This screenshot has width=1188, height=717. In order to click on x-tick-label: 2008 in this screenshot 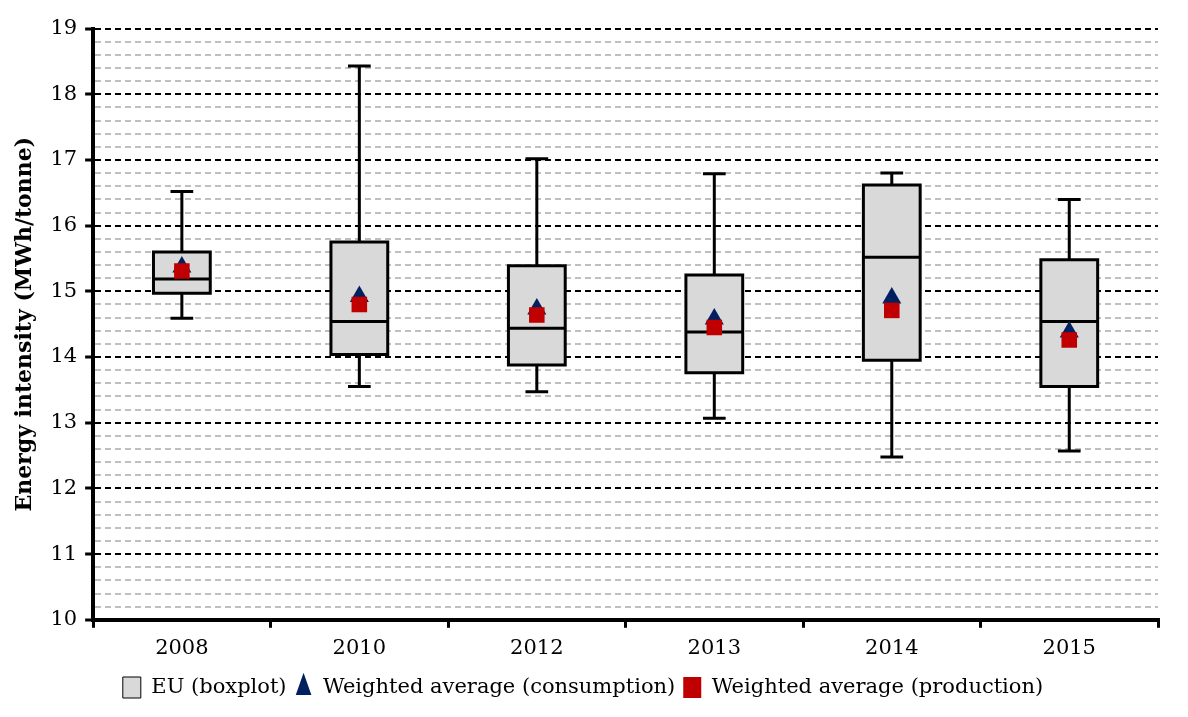, I will do `click(182, 646)`.